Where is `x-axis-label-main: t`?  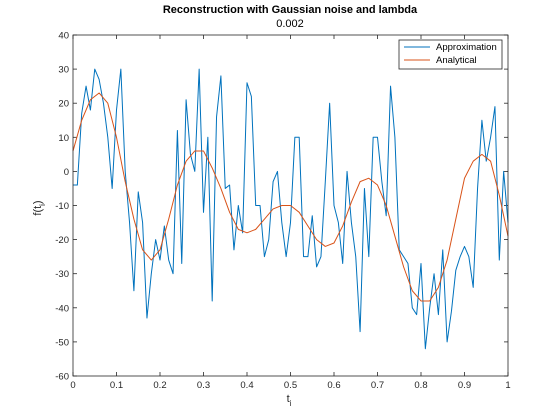 x-axis-label-main: t is located at coordinates (288, 399).